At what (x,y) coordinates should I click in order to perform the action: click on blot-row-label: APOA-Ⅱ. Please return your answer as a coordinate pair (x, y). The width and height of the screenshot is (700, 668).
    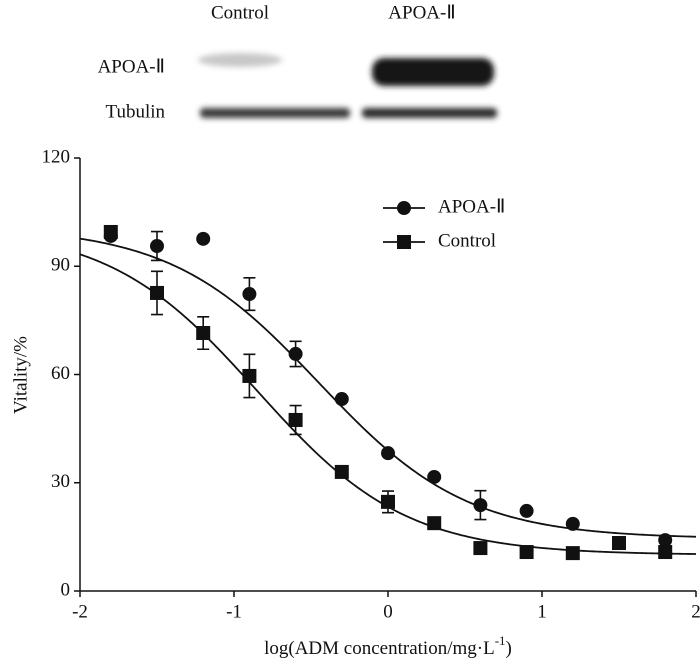
    Looking at the image, I should click on (131, 66).